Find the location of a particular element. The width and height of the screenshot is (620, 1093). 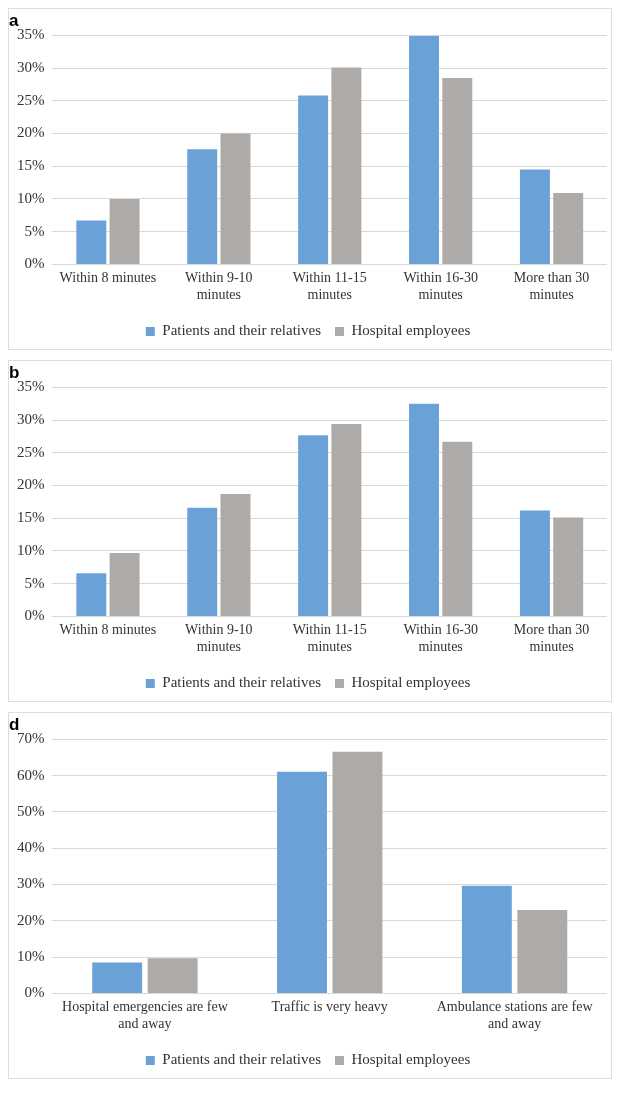

chart-title: b is located at coordinates (14, 372).